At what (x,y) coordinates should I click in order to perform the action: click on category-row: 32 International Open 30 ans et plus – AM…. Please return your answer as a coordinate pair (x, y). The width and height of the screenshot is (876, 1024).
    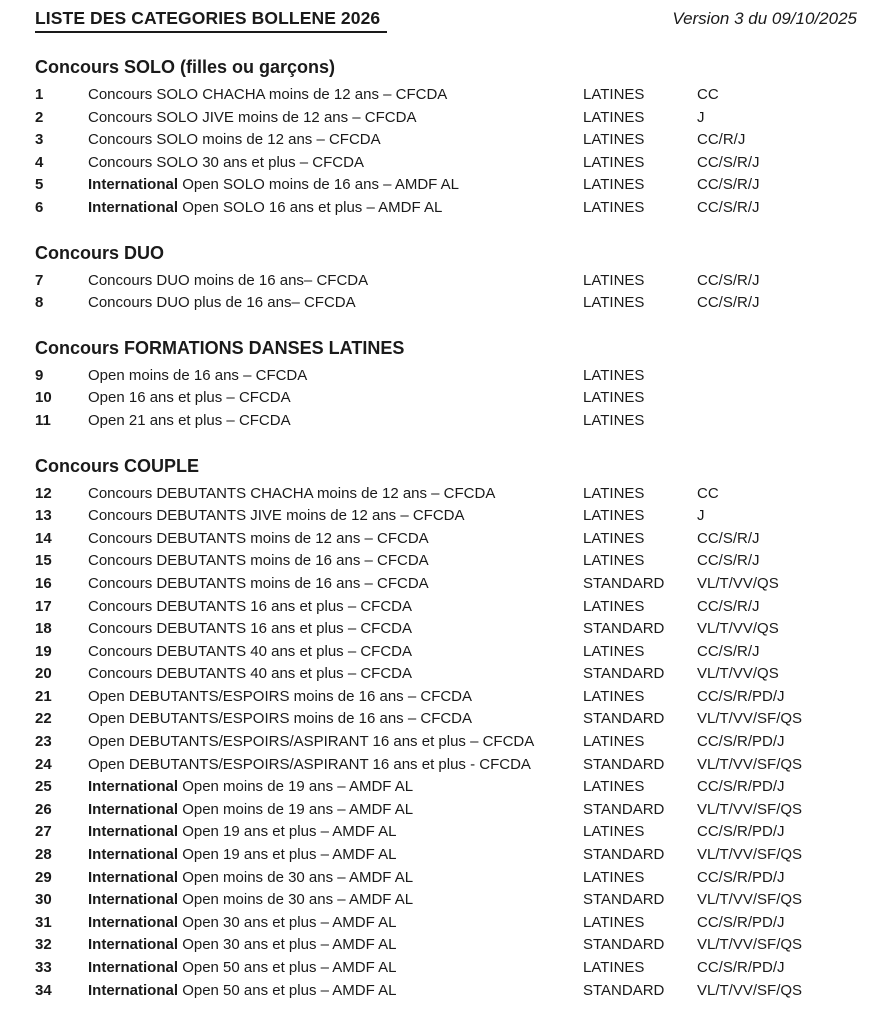
    Looking at the image, I should click on (446, 945).